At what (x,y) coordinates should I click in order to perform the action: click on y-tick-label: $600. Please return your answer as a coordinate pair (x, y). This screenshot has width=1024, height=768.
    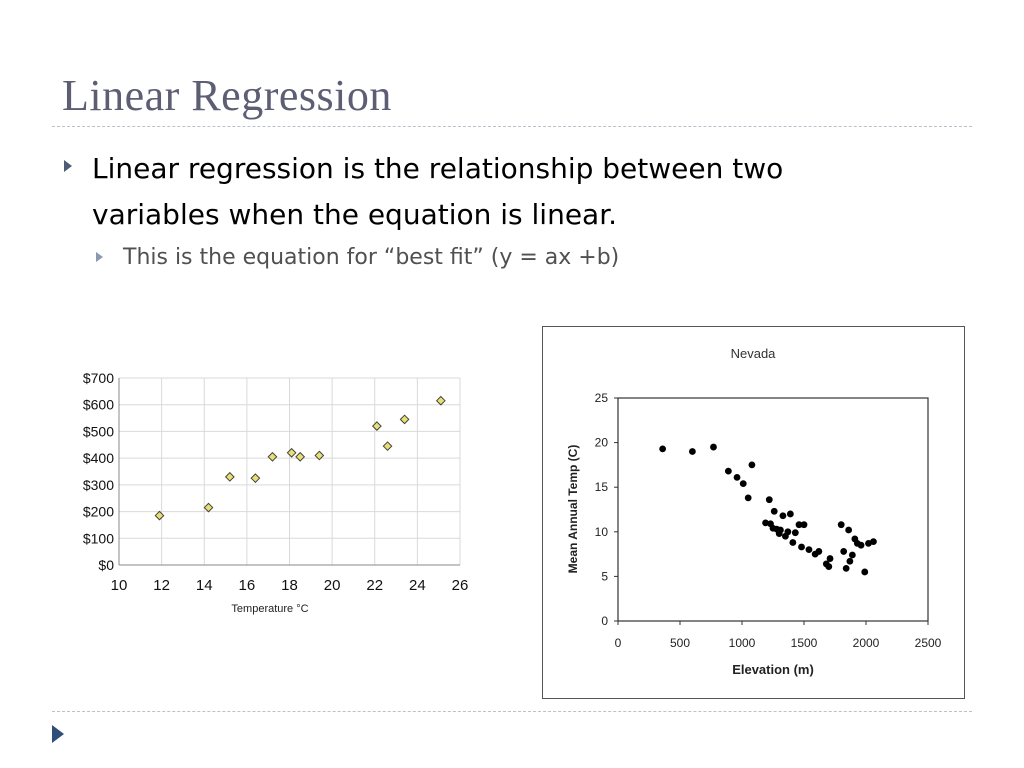
    Looking at the image, I should click on (98, 405).